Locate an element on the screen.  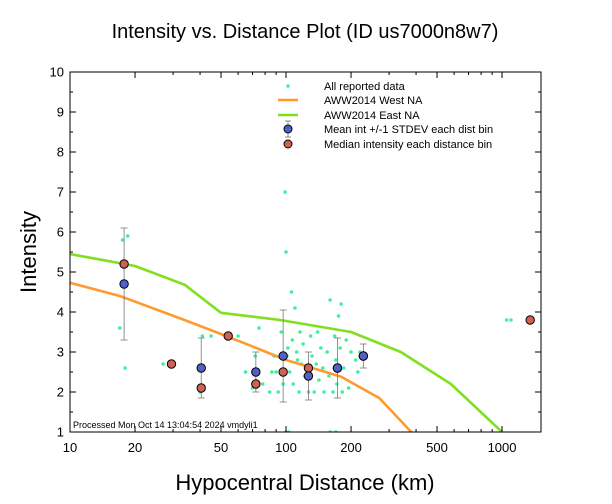
y-axis-label: Intensity is located at coordinates (28, 252).